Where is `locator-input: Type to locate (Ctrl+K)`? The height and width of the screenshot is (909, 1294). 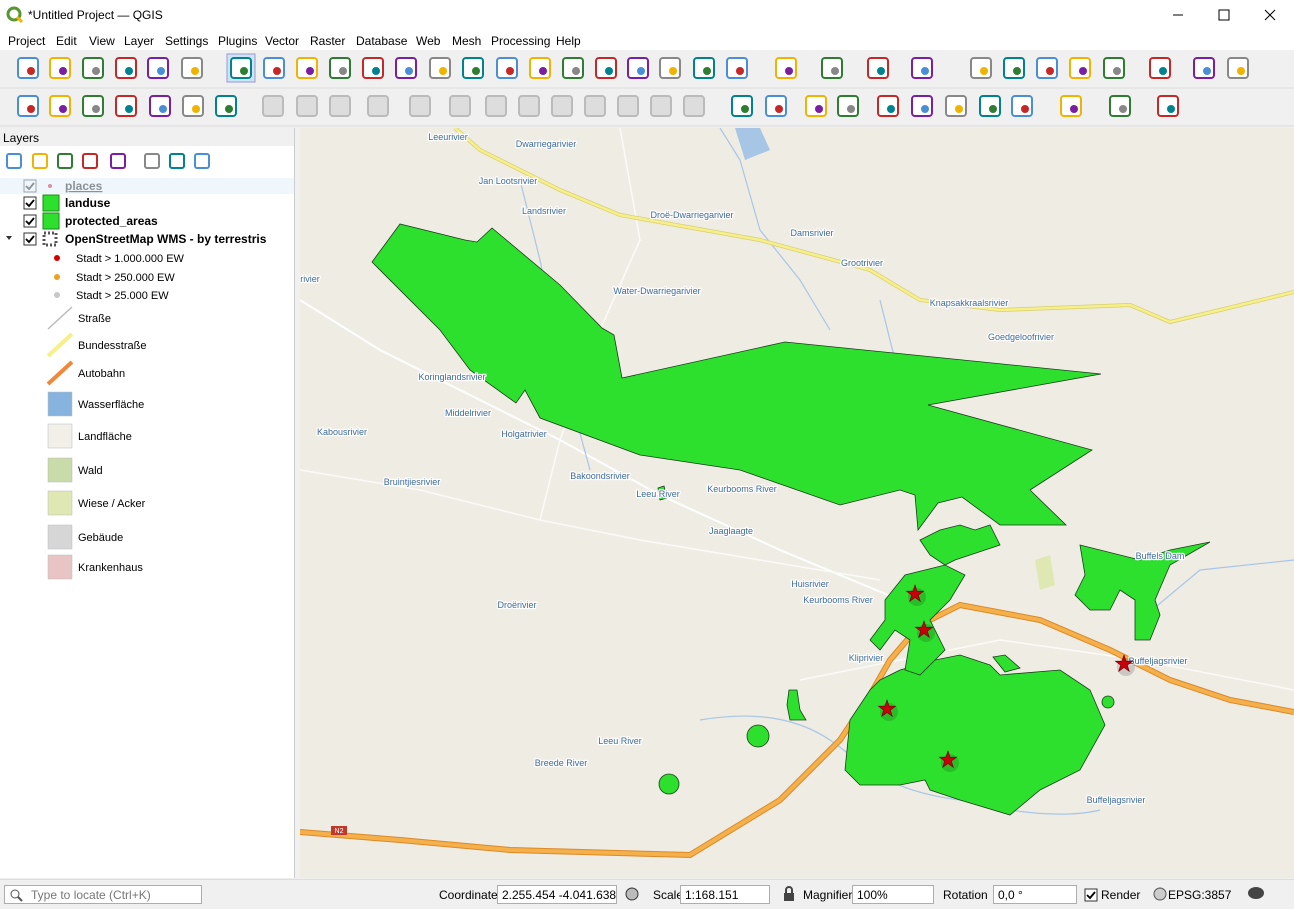
locator-input: Type to locate (Ctrl+K) is located at coordinates (103, 894).